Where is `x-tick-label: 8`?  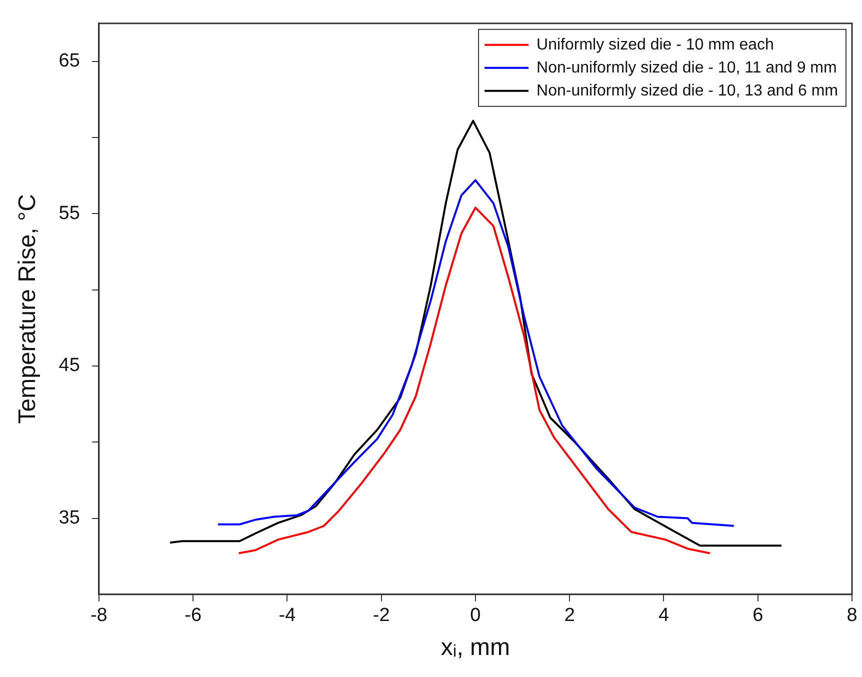
x-tick-label: 8 is located at coordinates (852, 615).